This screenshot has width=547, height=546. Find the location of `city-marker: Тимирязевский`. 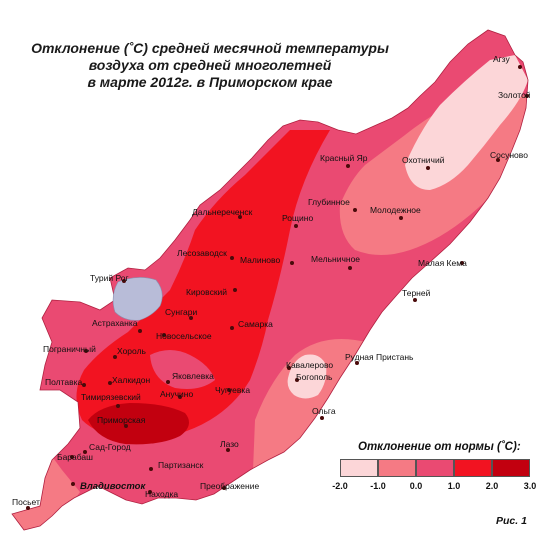

city-marker: Тимирязевский is located at coordinates (111, 400).